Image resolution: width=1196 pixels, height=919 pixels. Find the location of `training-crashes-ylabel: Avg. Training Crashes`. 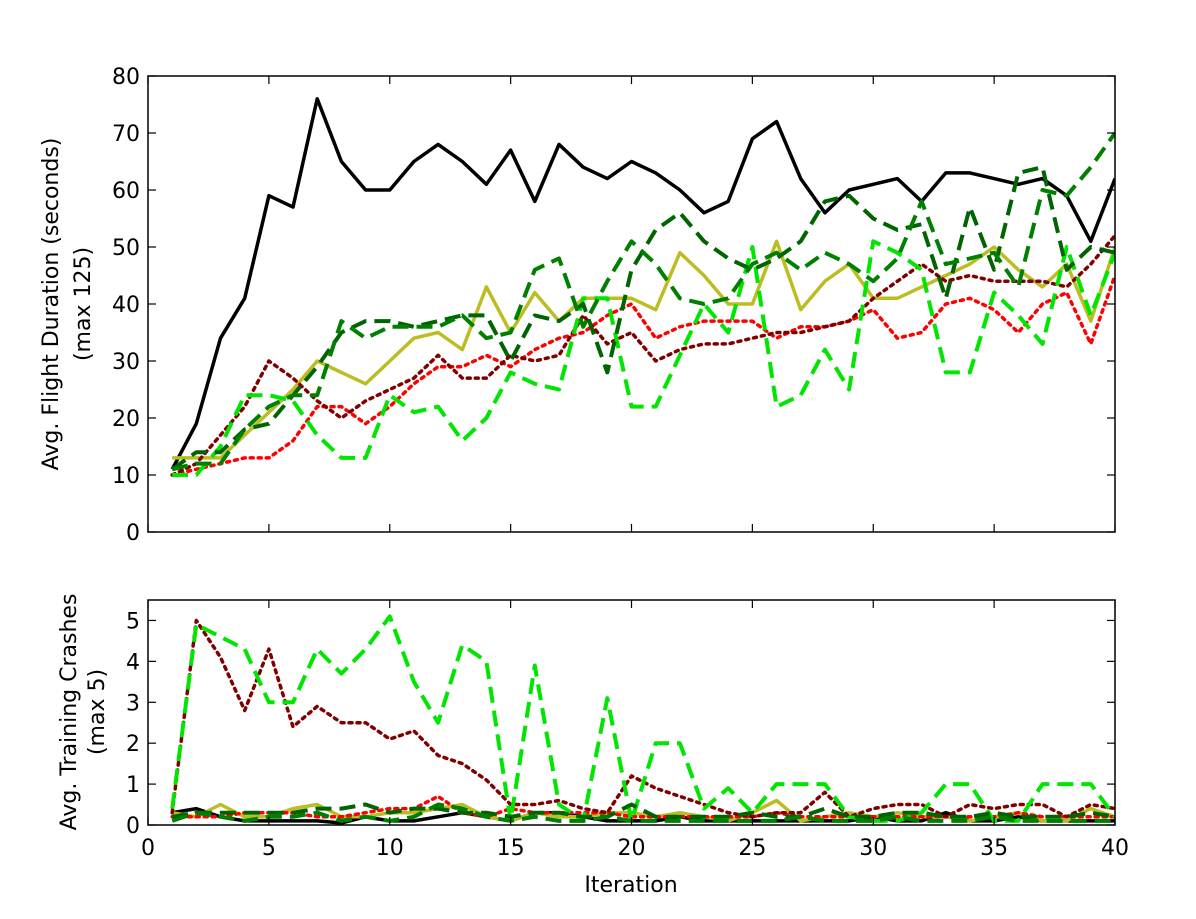

training-crashes-ylabel: Avg. Training Crashes is located at coordinates (69, 712).